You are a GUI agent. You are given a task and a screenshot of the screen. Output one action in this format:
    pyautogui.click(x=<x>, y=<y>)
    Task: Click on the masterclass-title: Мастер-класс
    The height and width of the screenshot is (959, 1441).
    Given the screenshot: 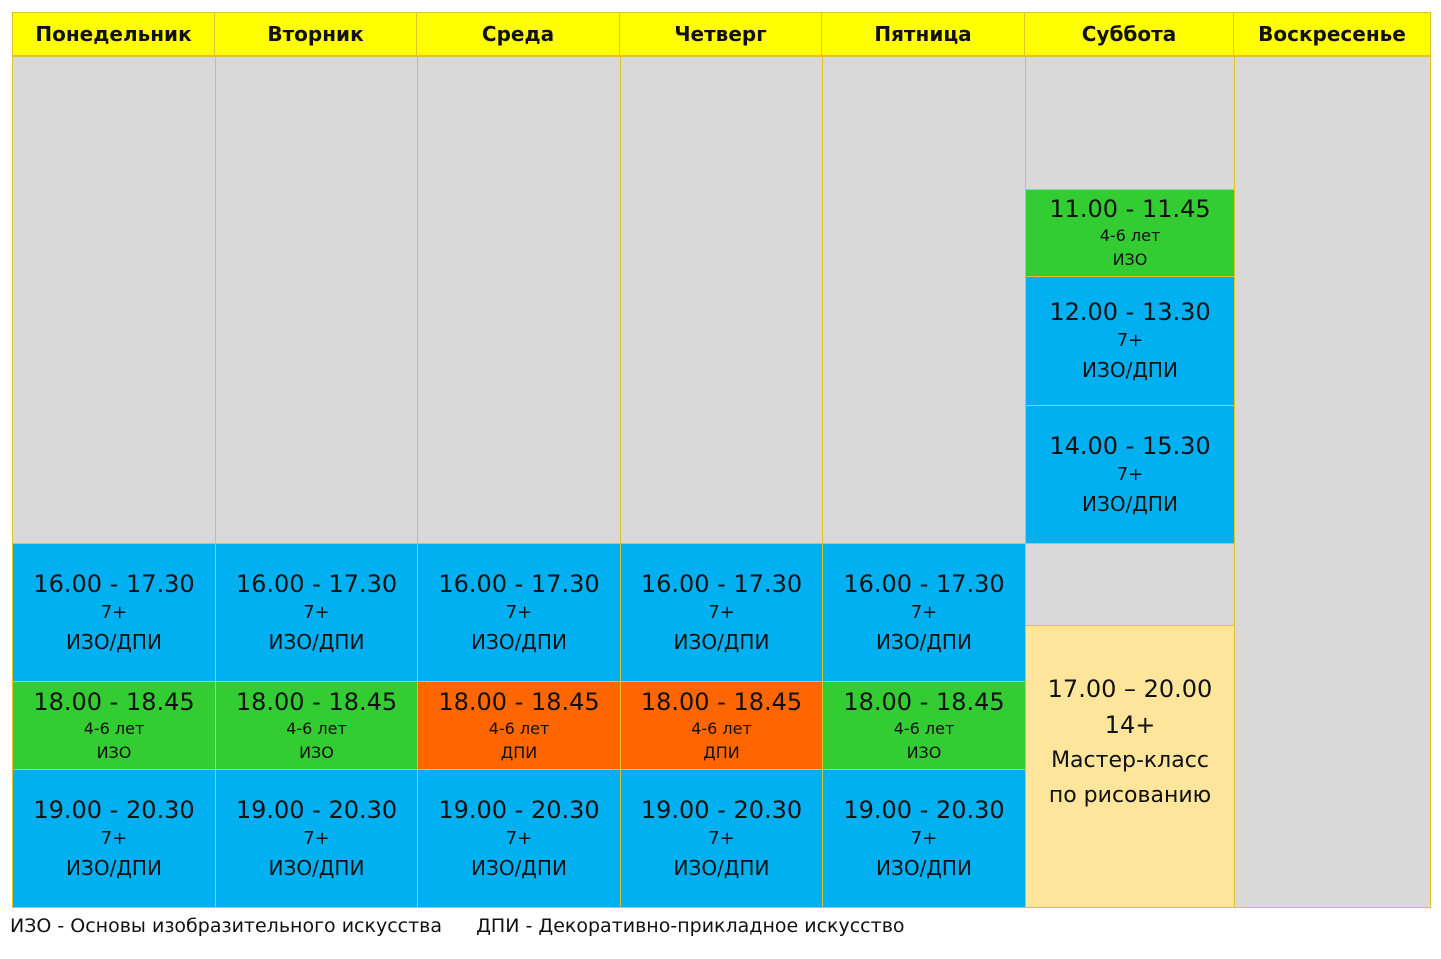 What is the action you would take?
    pyautogui.click(x=1130, y=760)
    